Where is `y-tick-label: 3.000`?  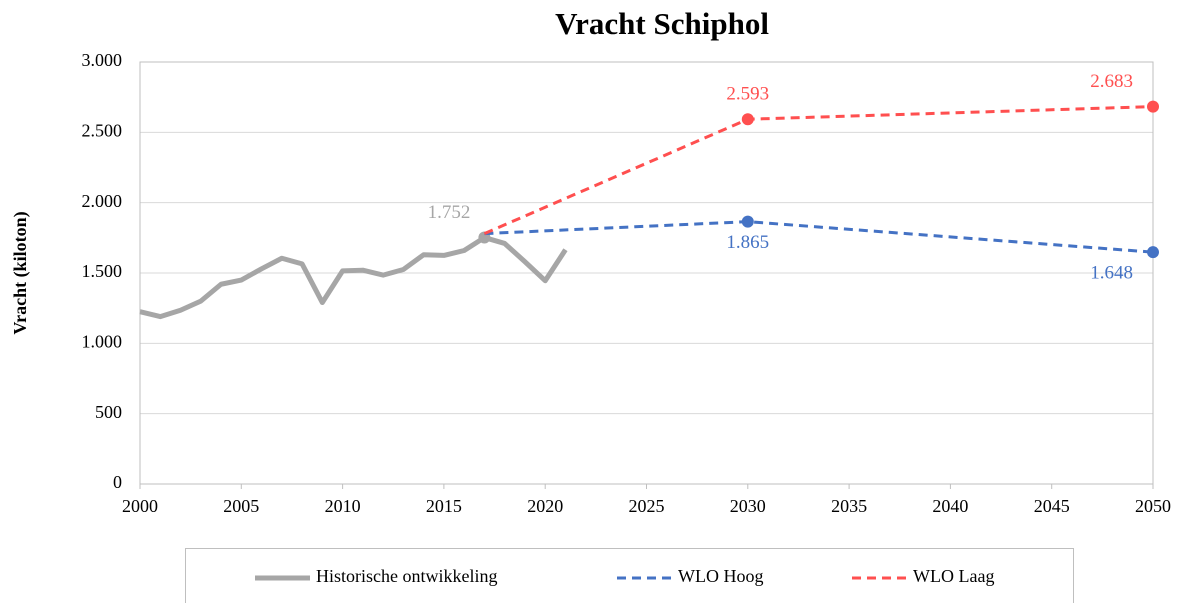
y-tick-label: 3.000 is located at coordinates (102, 60).